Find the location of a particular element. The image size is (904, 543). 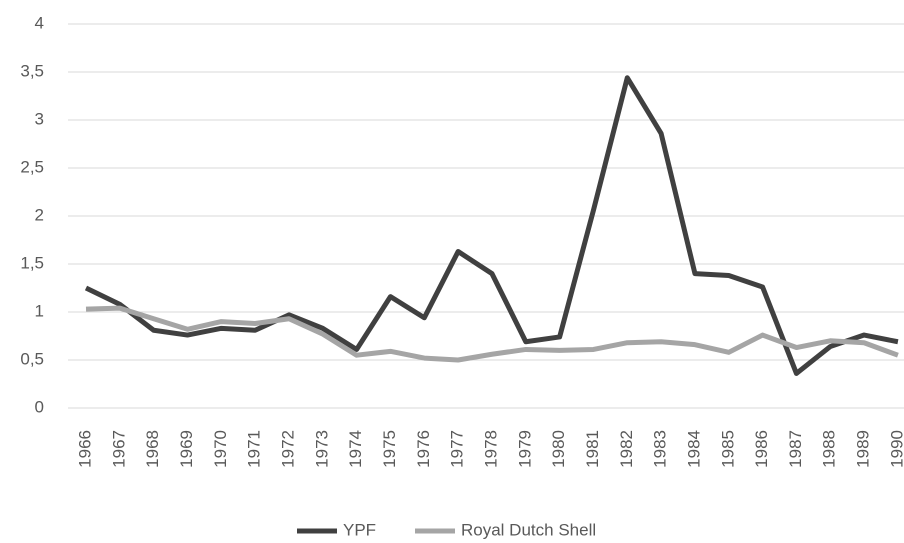

y-tick-label: 0,5 is located at coordinates (32, 358).